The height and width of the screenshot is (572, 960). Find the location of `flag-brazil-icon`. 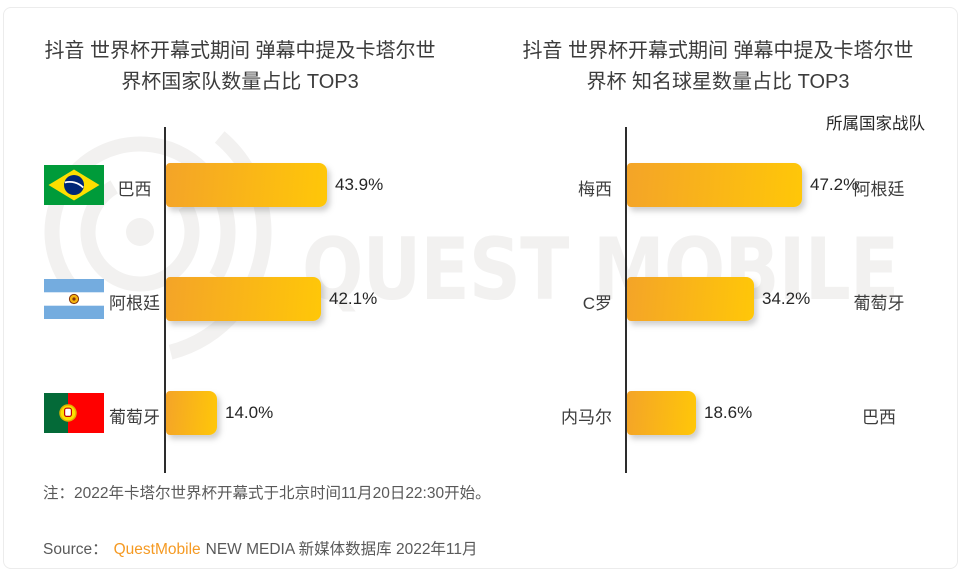

flag-brazil-icon is located at coordinates (74, 185).